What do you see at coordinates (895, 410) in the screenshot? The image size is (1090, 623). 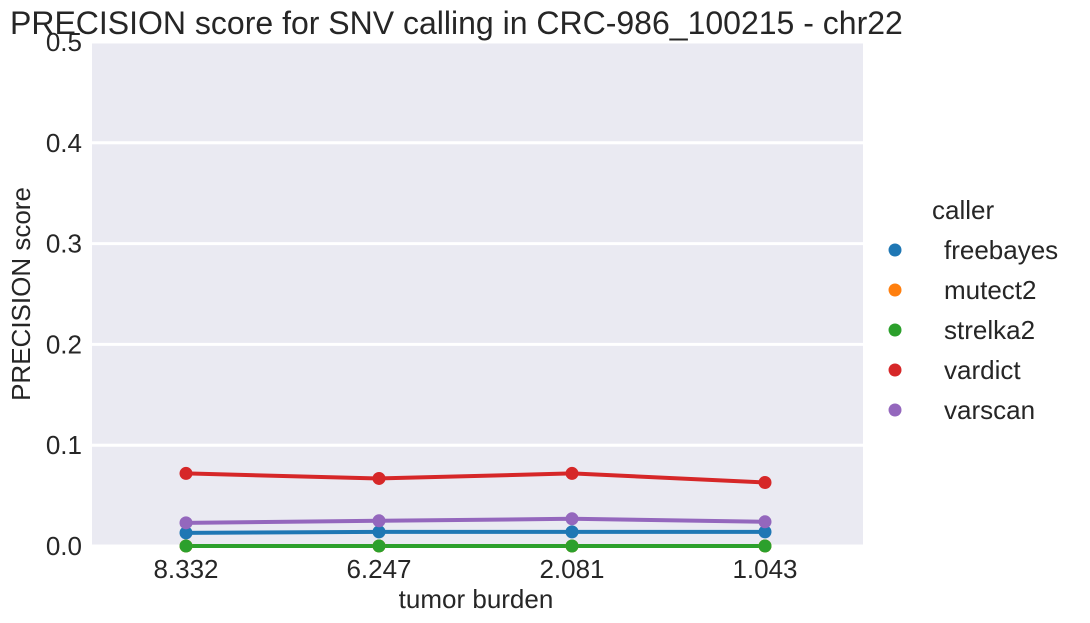 I see `legend-marker-varscan` at bounding box center [895, 410].